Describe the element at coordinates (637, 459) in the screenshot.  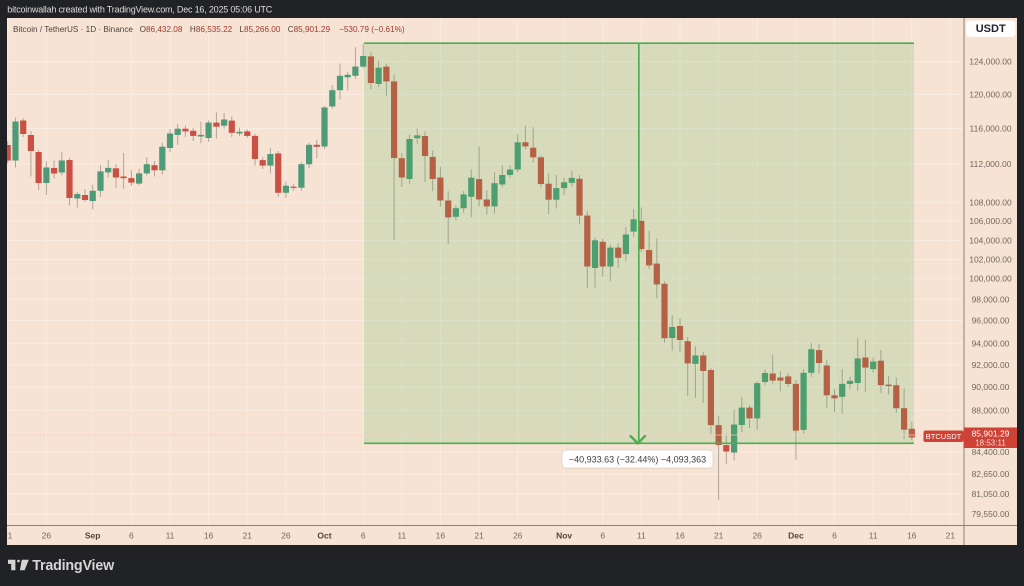
I see `svg-text:−40,933.63 (−32.44%) −4,093,36: −40,933.63 (−32.44%) −4,093,363` at that location.